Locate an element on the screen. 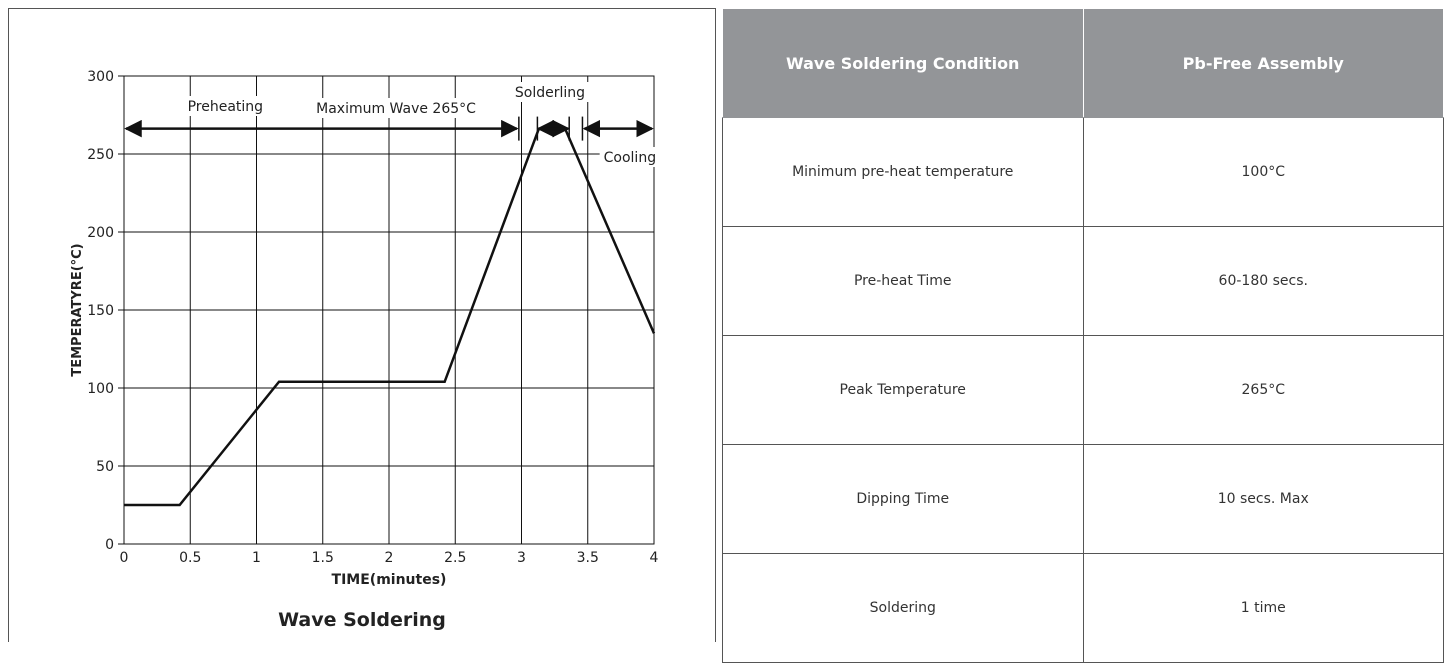  row-value: 100°C is located at coordinates (1263, 172).